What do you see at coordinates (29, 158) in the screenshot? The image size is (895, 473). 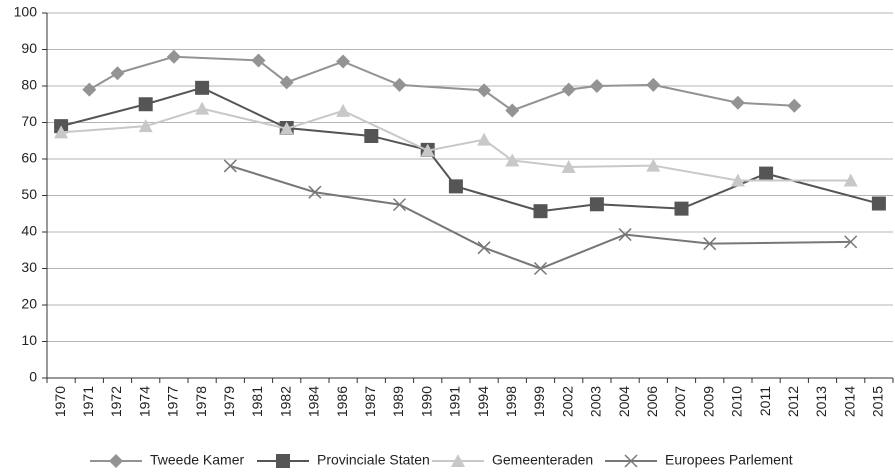 I see `y-tick-label: 60` at bounding box center [29, 158].